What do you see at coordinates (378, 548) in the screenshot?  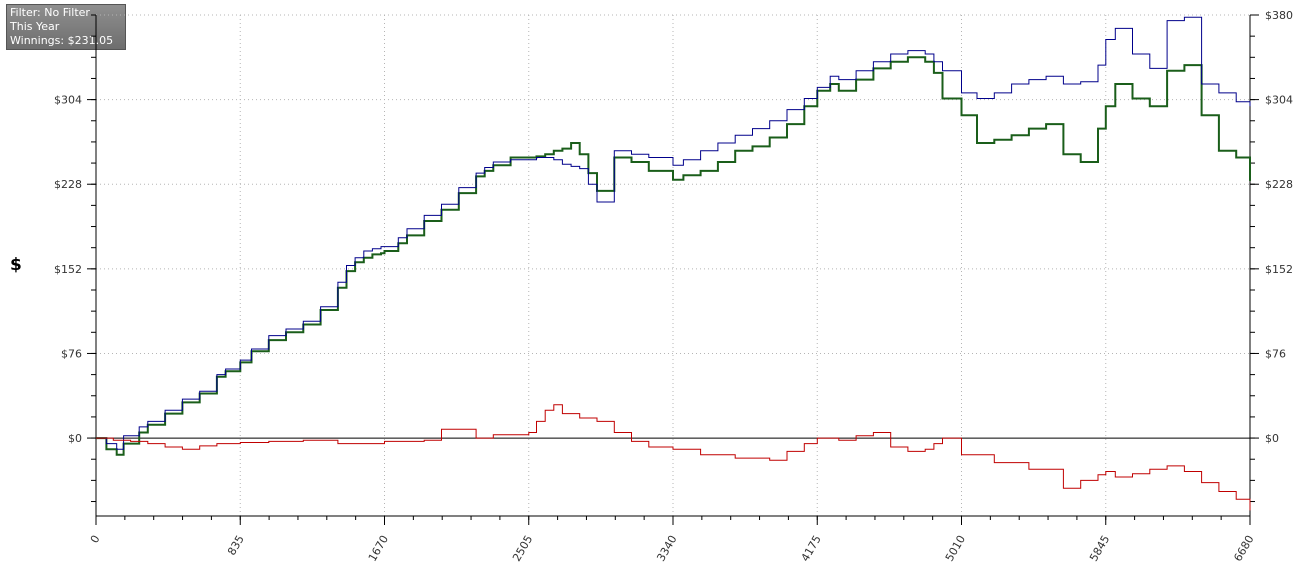 I see `x-tick-label: 1670` at bounding box center [378, 548].